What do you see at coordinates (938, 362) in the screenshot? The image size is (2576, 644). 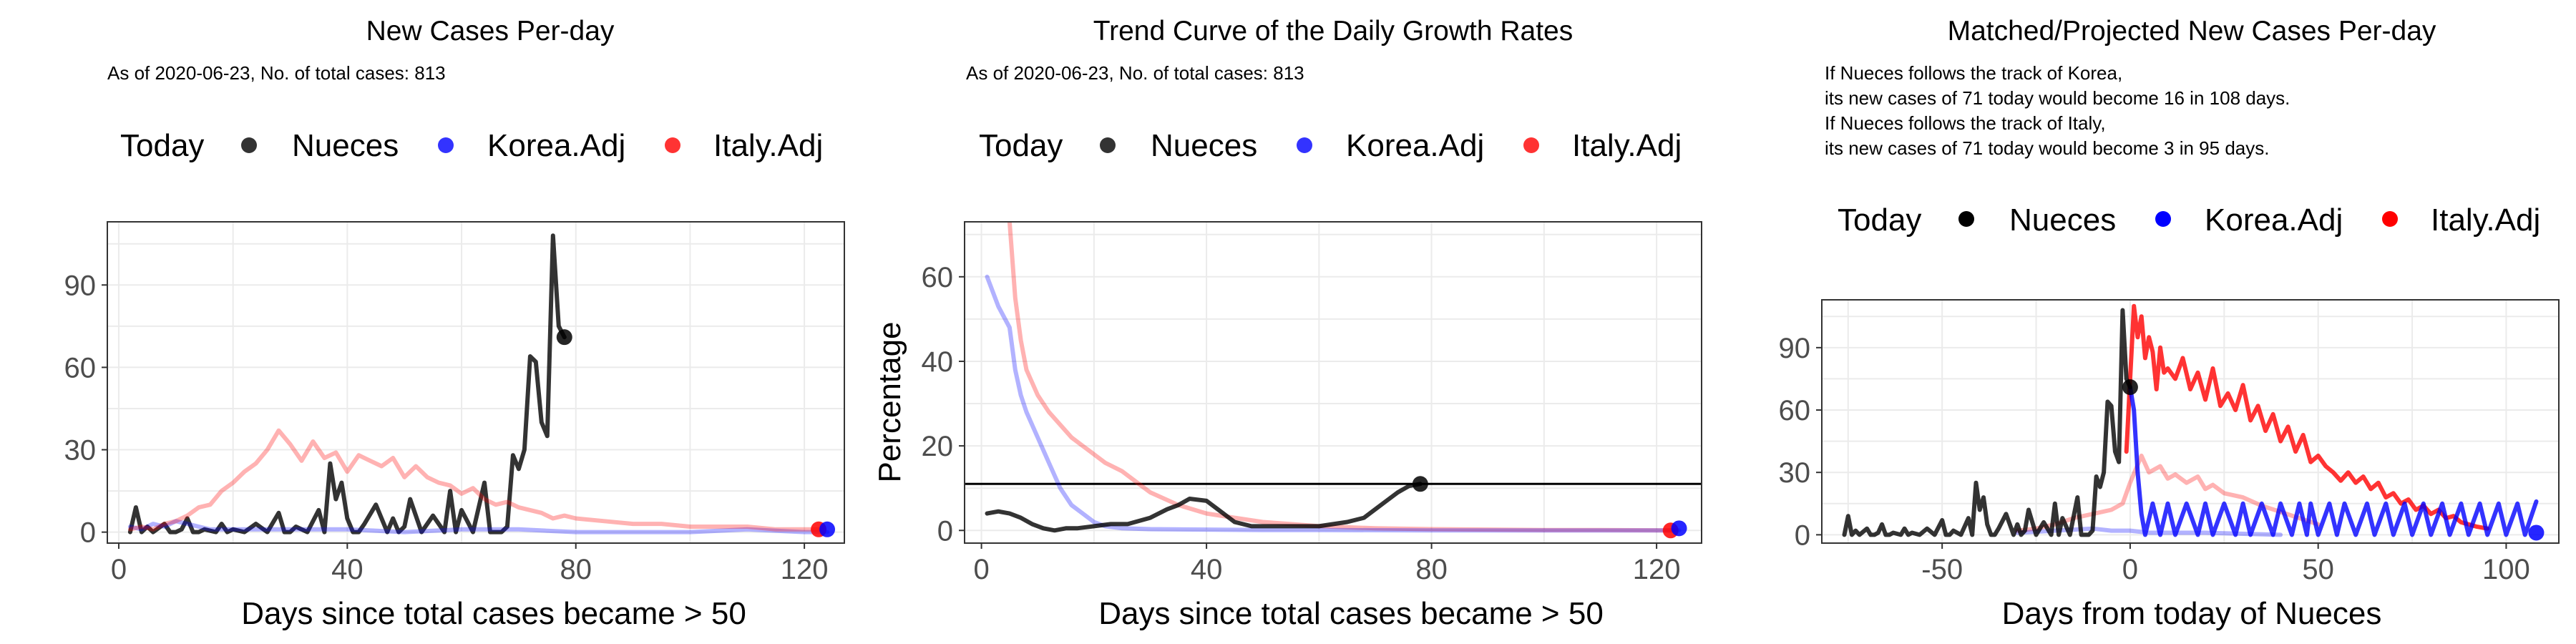 I see `y-tick-label: 40` at bounding box center [938, 362].